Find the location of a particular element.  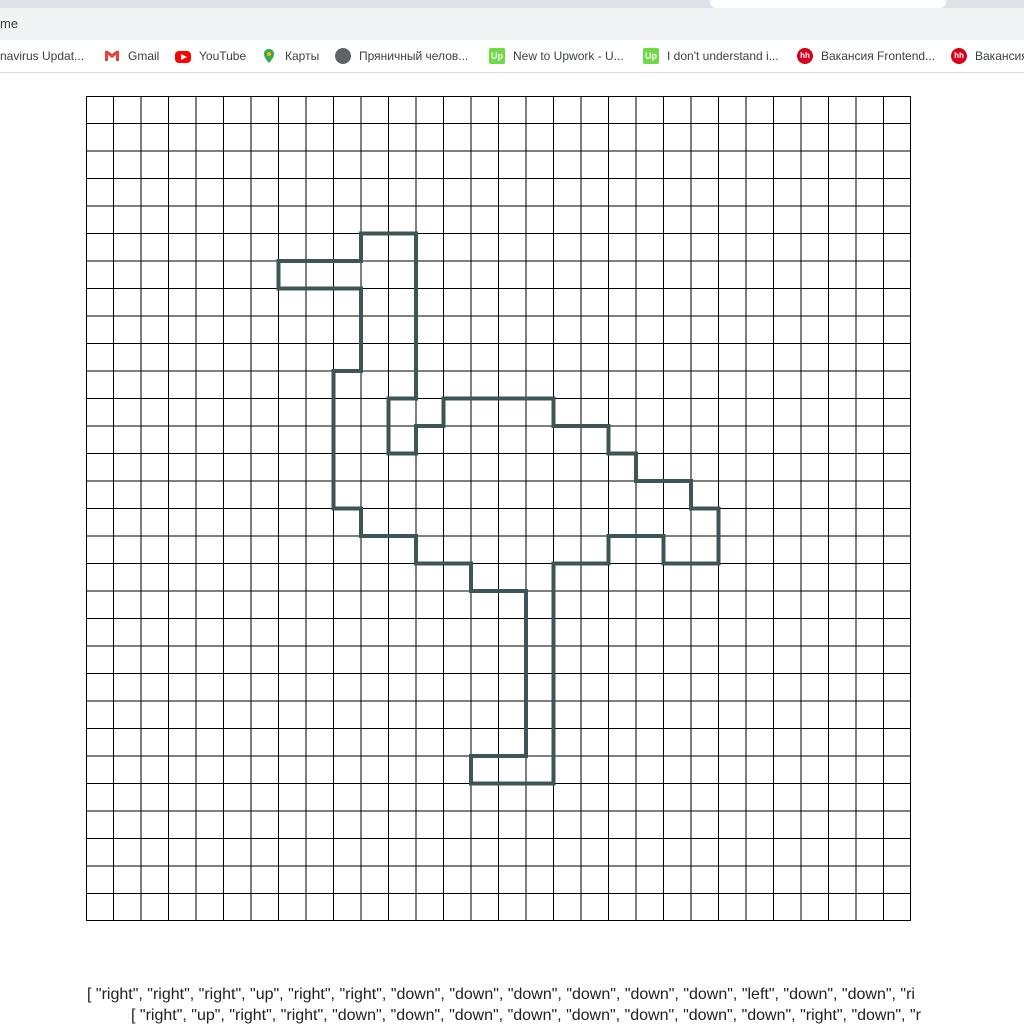

globe-icon is located at coordinates (343, 56).